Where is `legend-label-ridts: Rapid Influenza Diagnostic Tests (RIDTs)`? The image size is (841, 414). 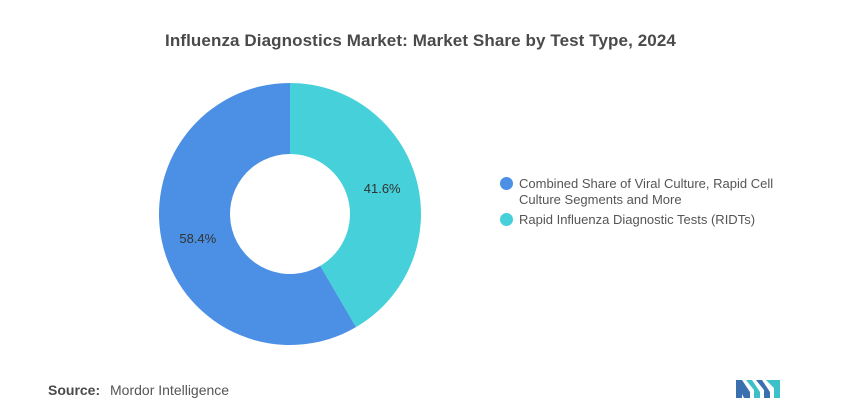 legend-label-ridts: Rapid Influenza Diagnostic Tests (RIDTs) is located at coordinates (637, 219).